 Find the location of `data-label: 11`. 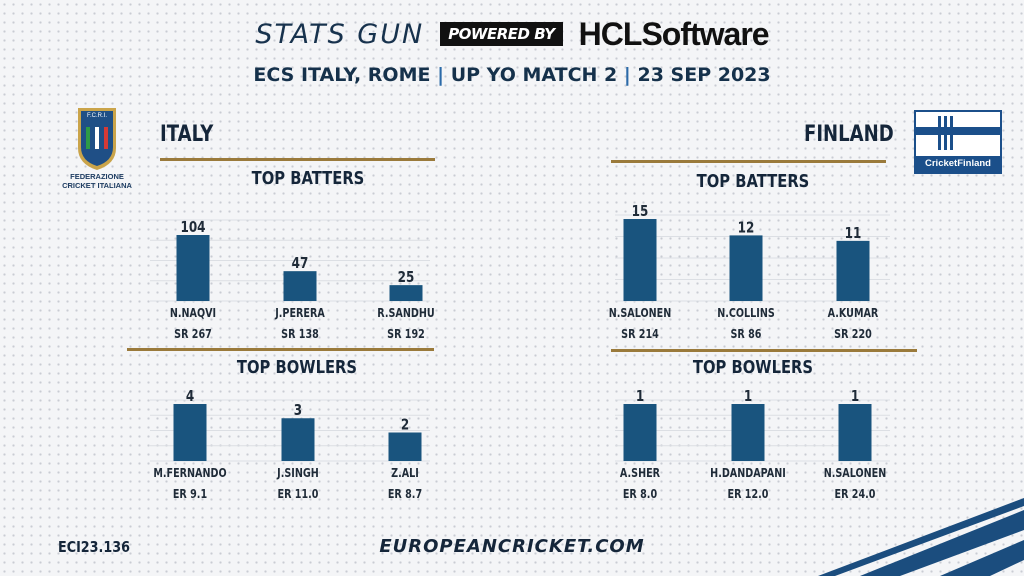

data-label: 11 is located at coordinates (853, 234).